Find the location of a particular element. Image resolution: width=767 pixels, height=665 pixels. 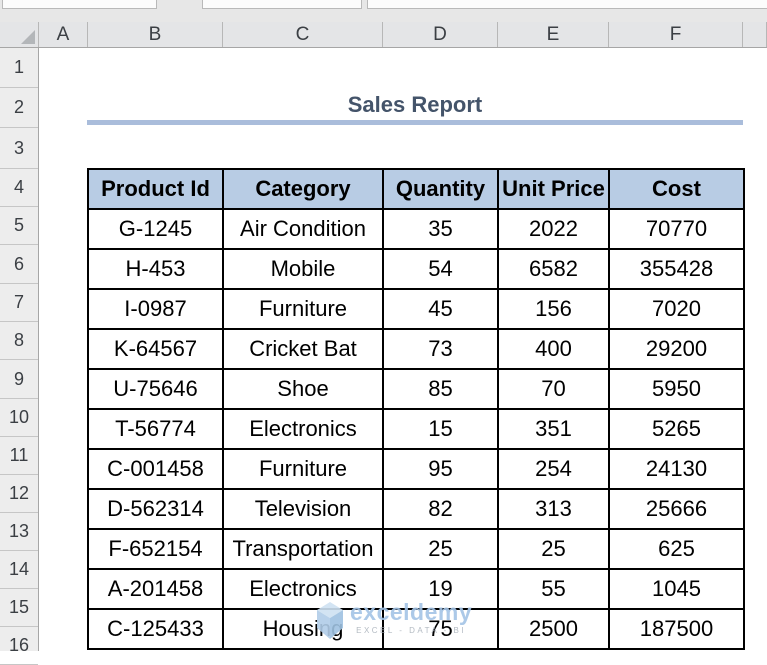

title-underline is located at coordinates (415, 122).